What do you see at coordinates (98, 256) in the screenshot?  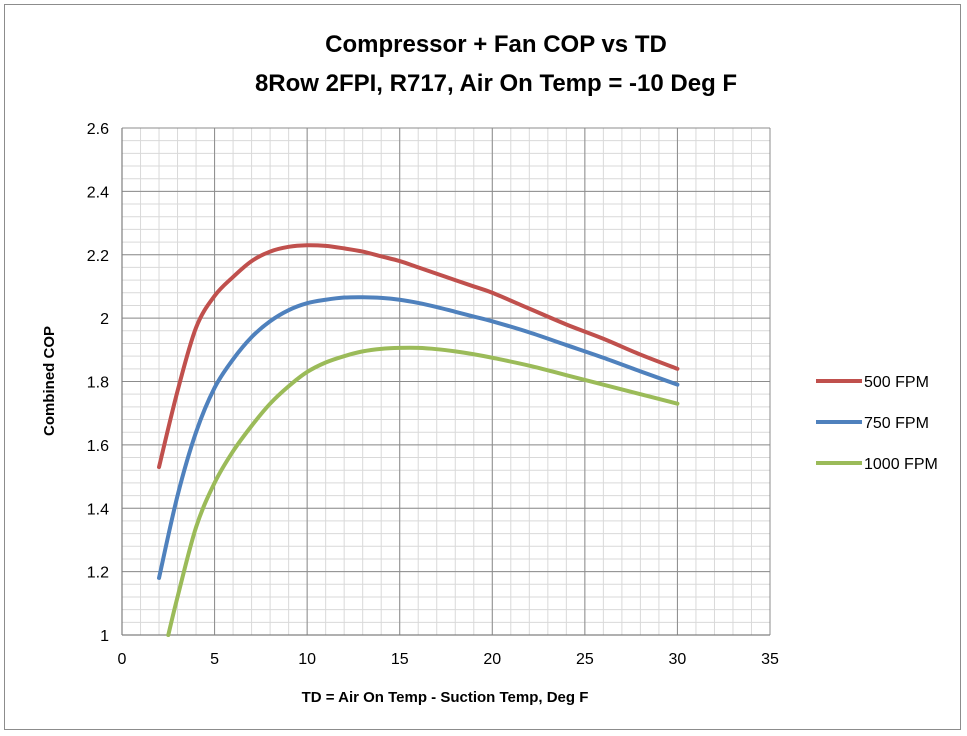 I see `y-tick-label: 2.2` at bounding box center [98, 256].